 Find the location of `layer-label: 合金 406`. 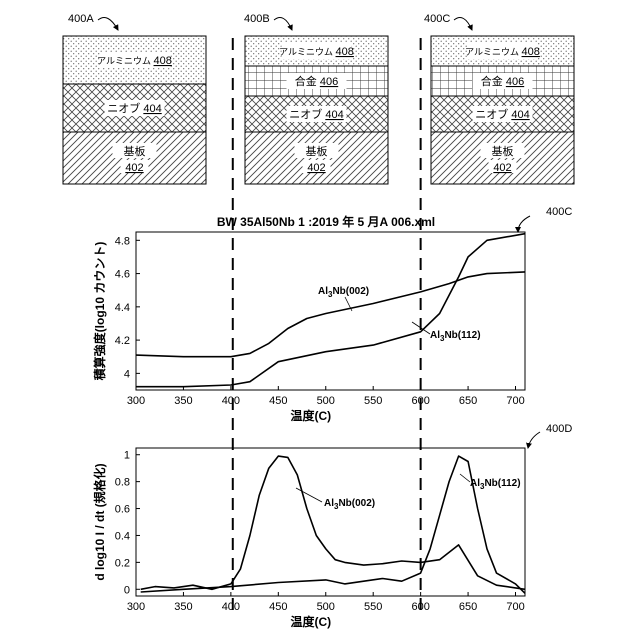

layer-label: 合金 406 is located at coordinates (316, 81).